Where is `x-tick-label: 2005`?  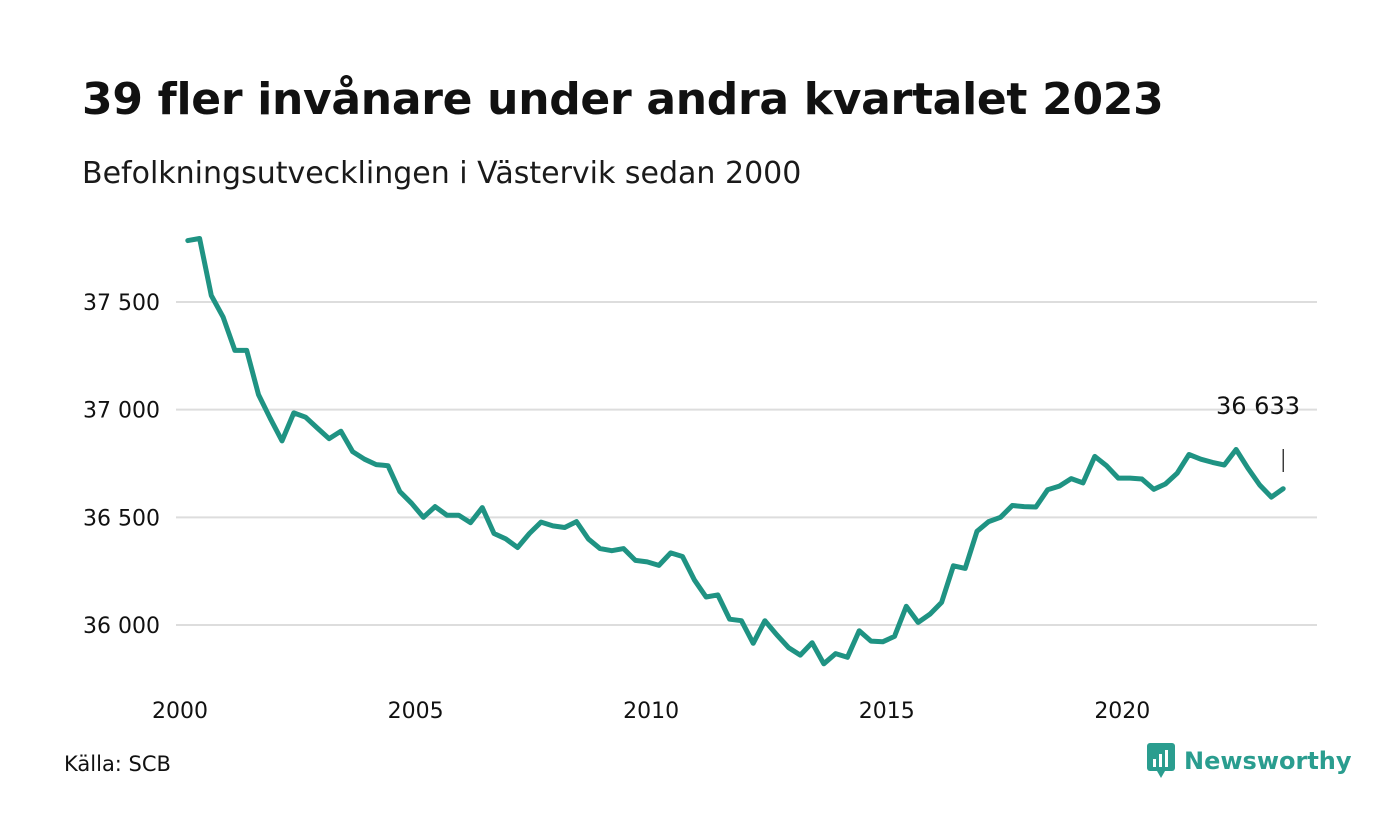 x-tick-label: 2005 is located at coordinates (416, 711).